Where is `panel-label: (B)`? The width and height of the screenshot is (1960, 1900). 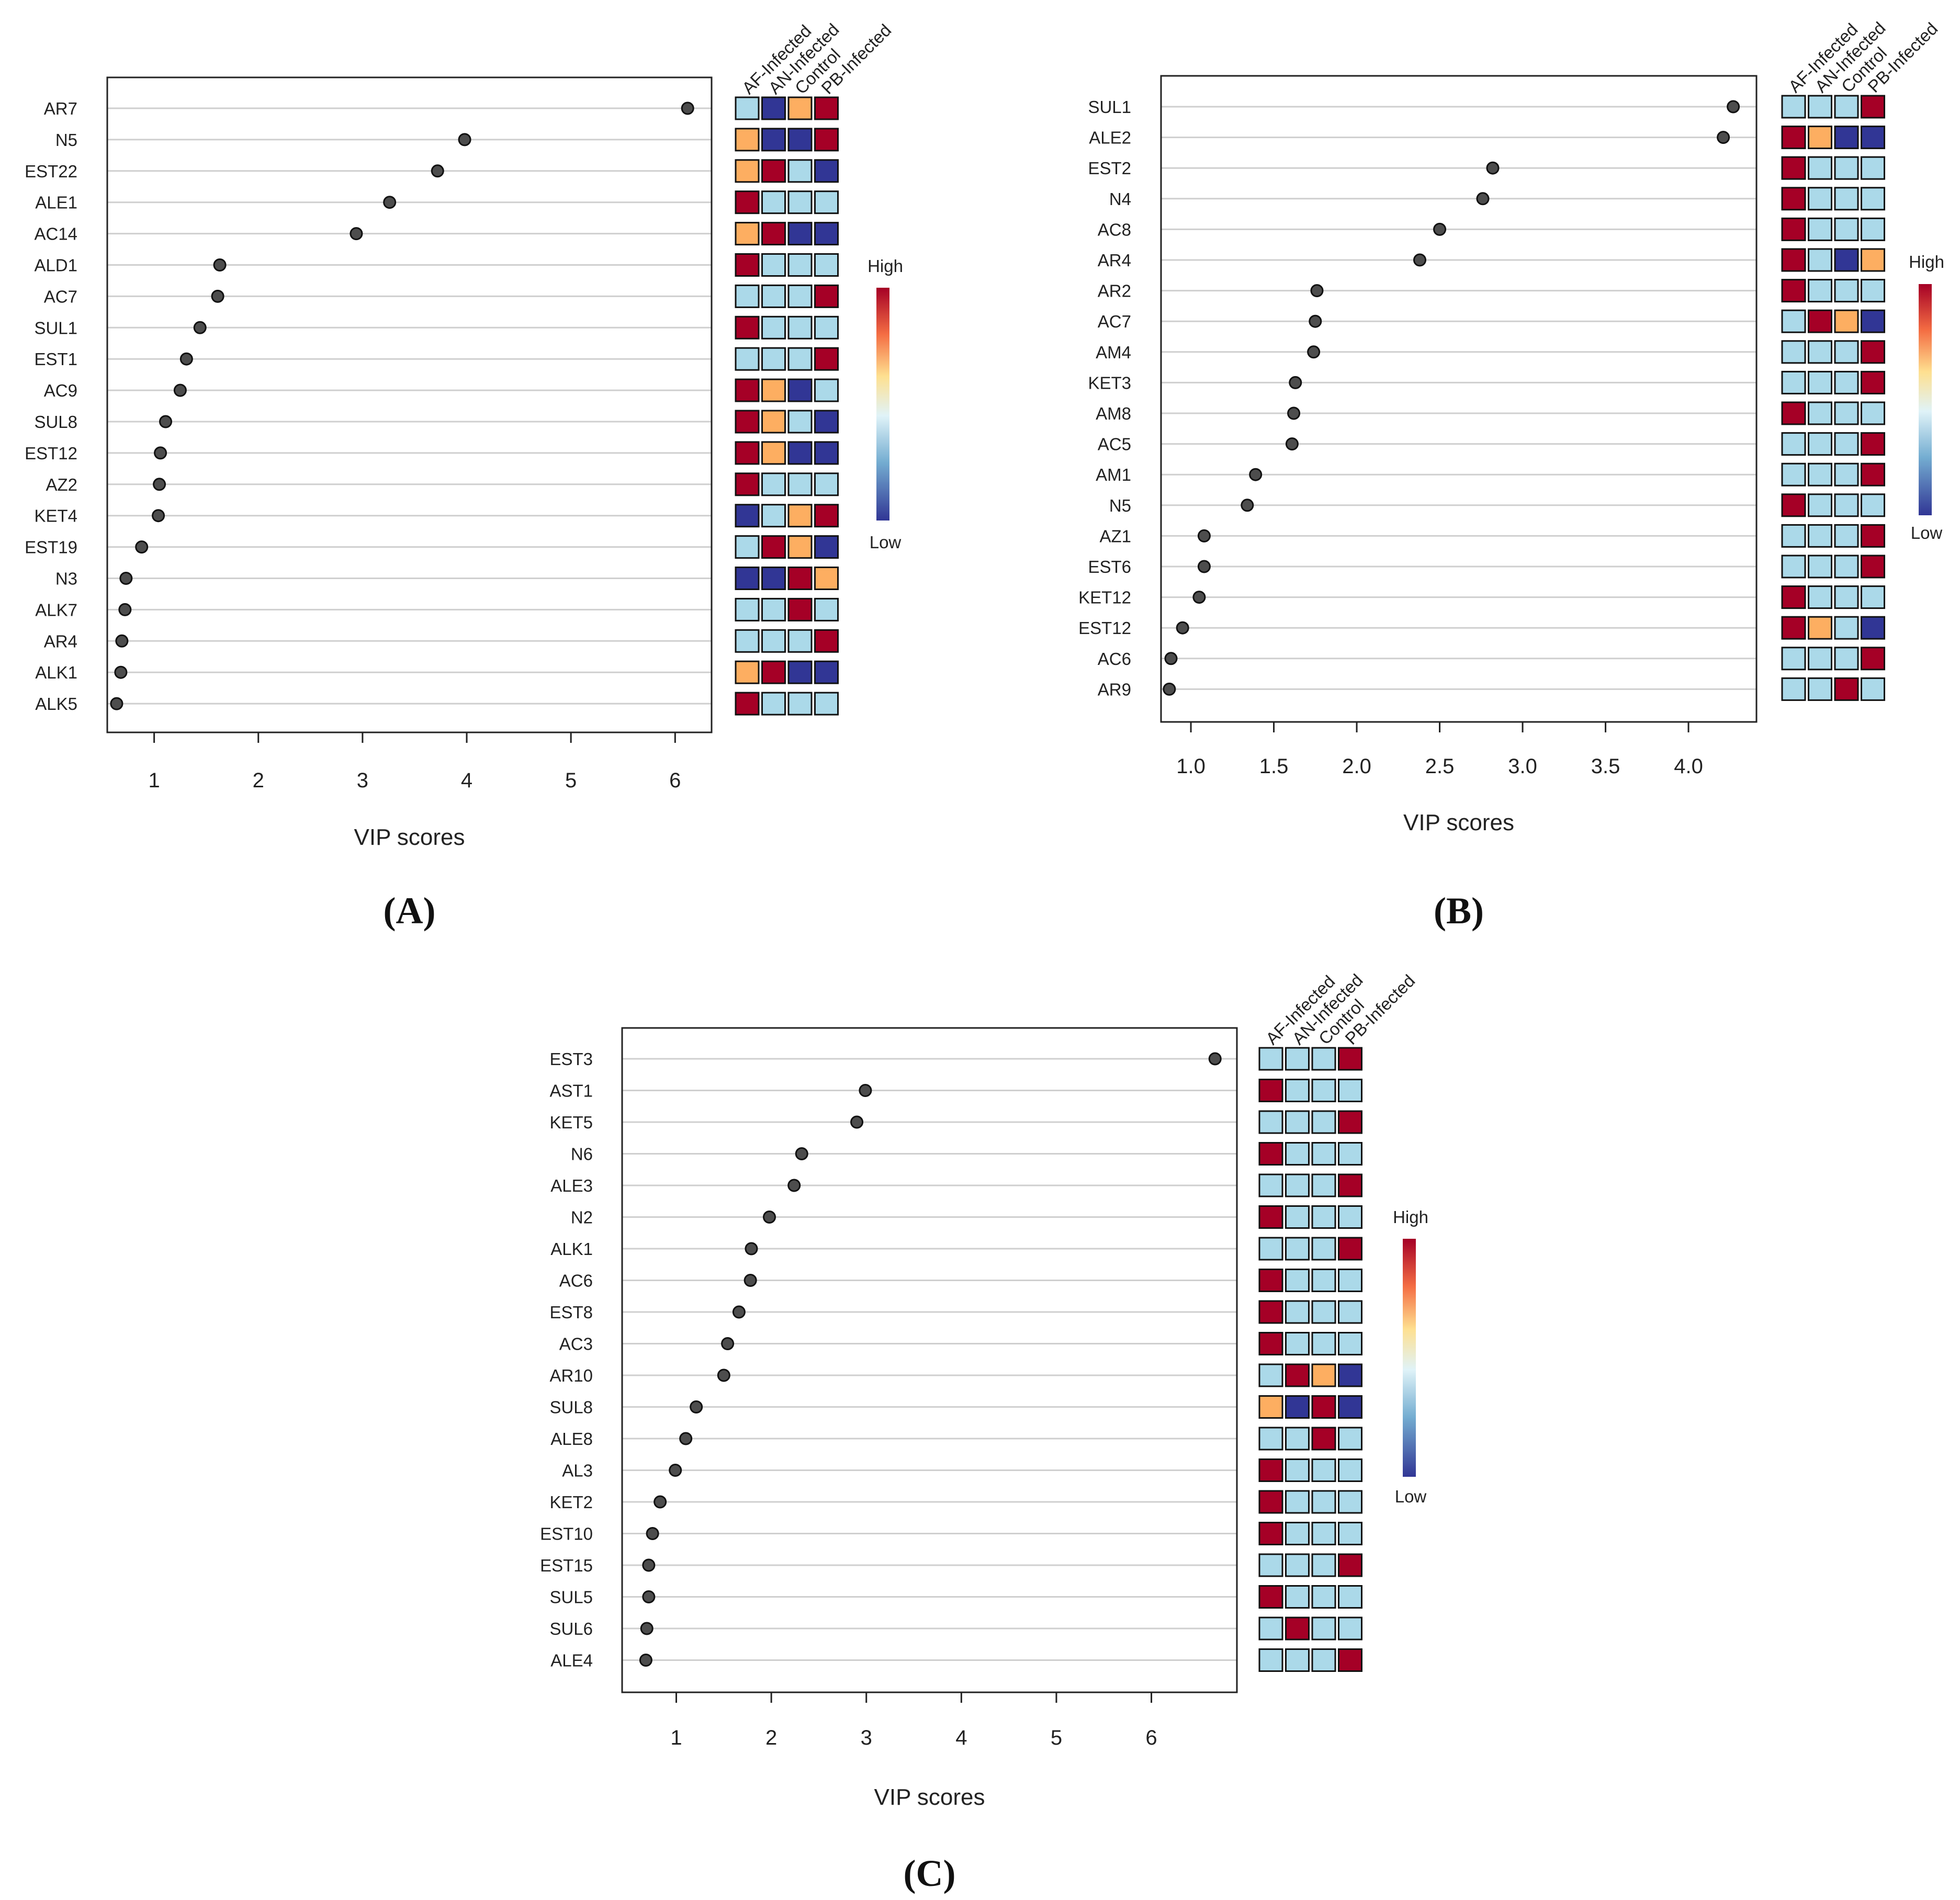
panel-label: (B) is located at coordinates (1459, 911).